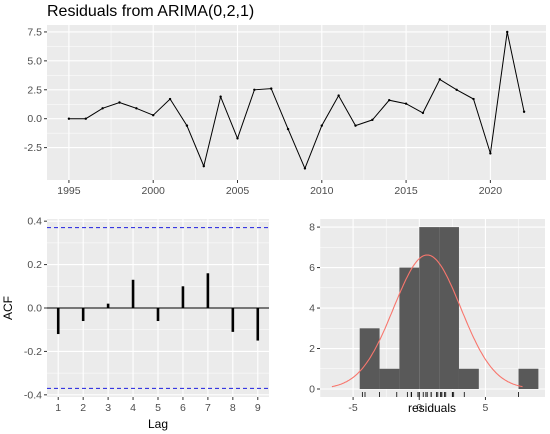  I want to click on residual-plot-title: Residuals from ARIMA(0,2,1), so click(150, 11).